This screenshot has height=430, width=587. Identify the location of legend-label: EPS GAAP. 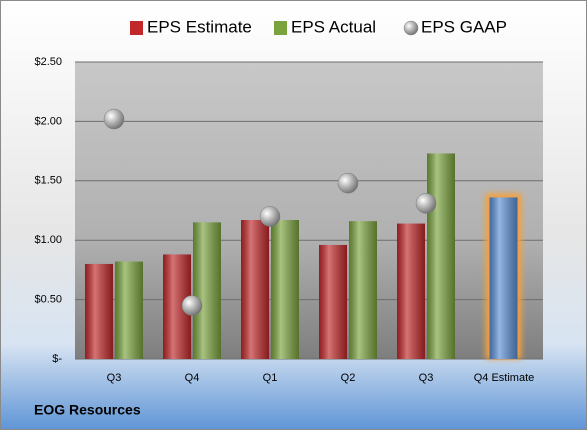
(464, 26).